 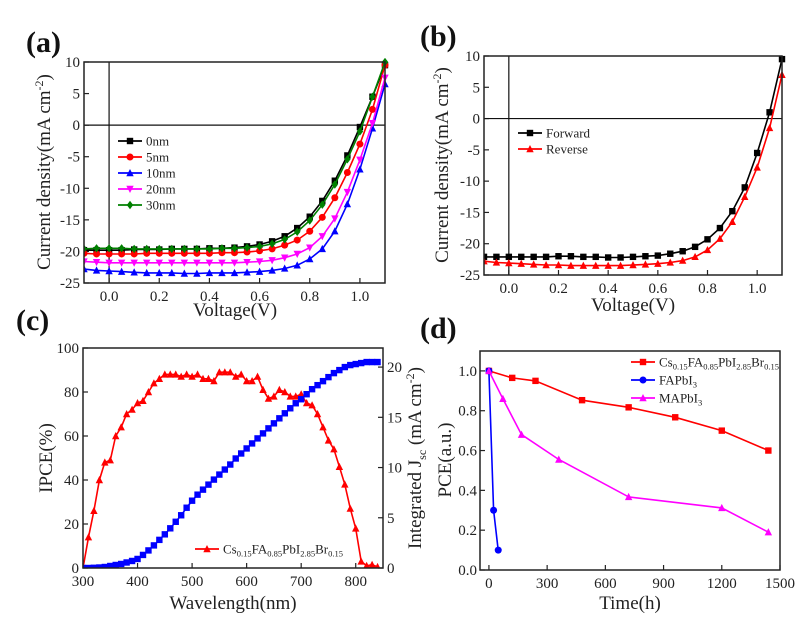 I want to click on panel-label: (b), so click(x=438, y=36).